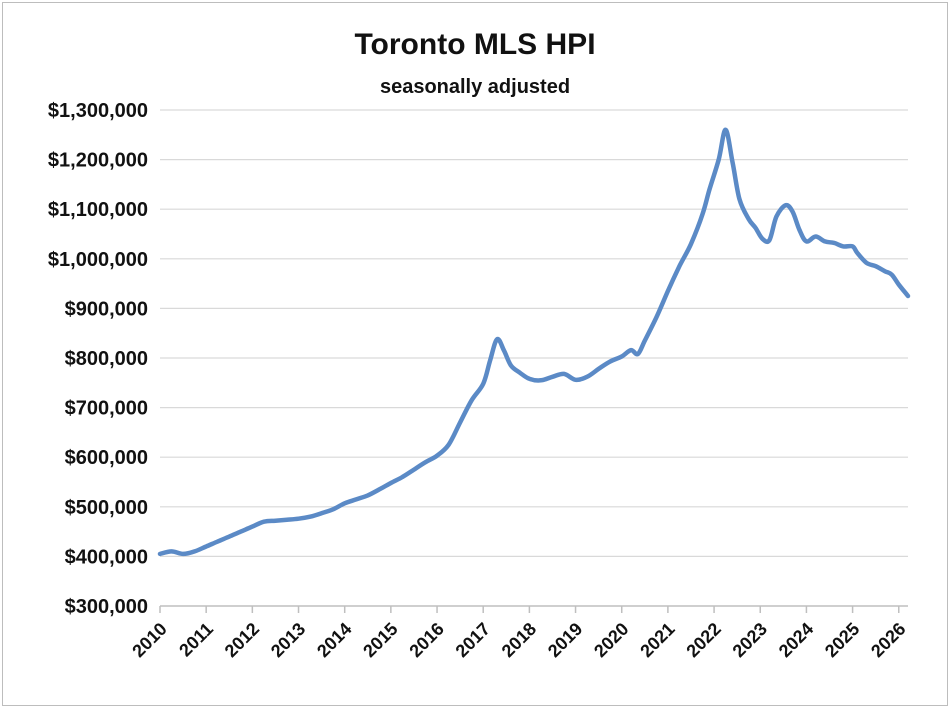 The width and height of the screenshot is (950, 708). I want to click on x-tick-label: 2024, so click(796, 640).